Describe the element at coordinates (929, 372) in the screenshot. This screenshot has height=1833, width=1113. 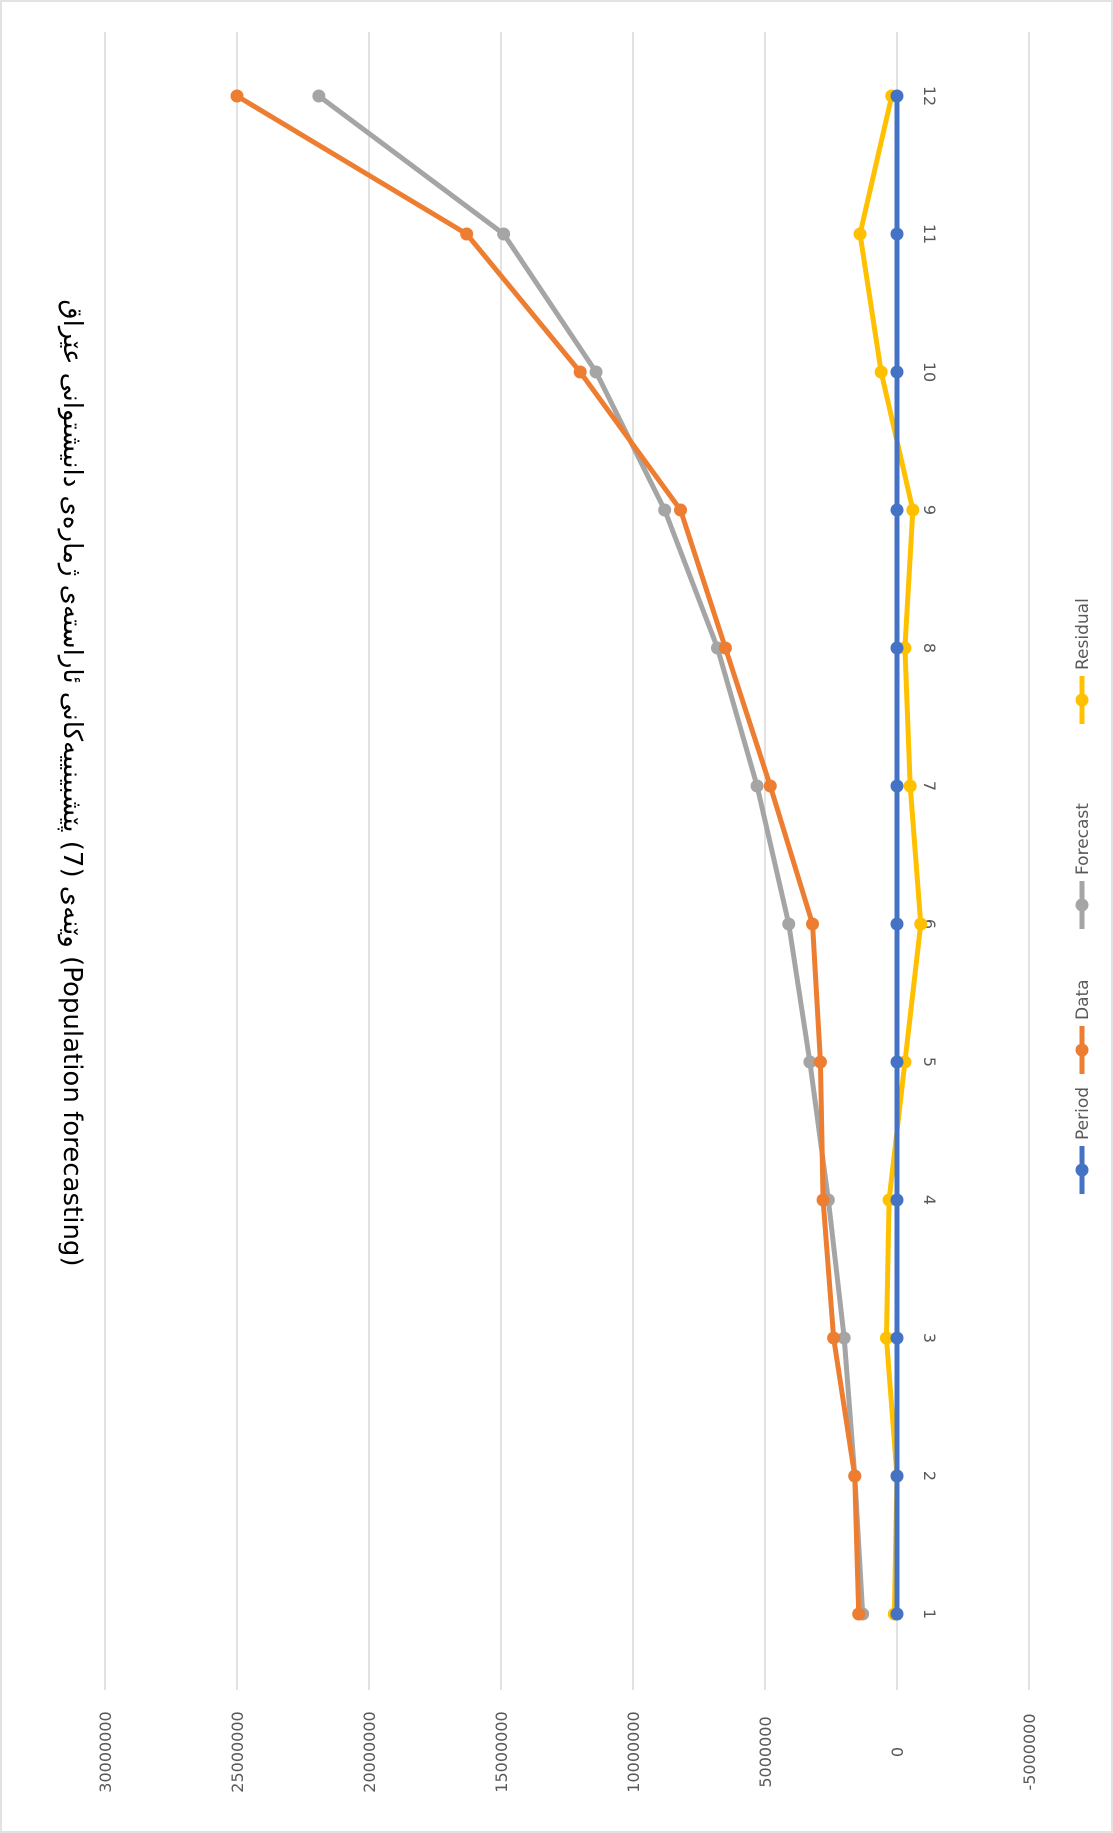
I see `x-tick-label: 10` at that location.